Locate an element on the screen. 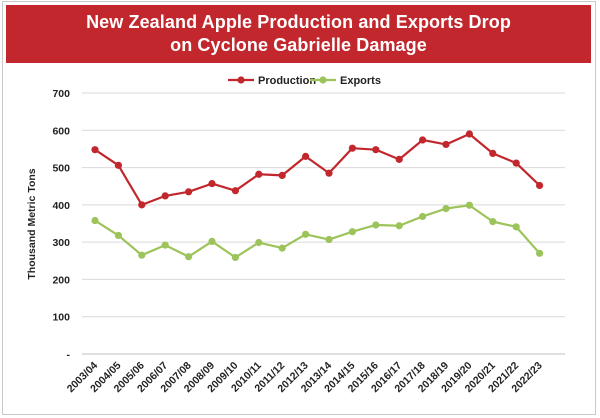 The height and width of the screenshot is (418, 600). legend-exports-marker is located at coordinates (323, 80).